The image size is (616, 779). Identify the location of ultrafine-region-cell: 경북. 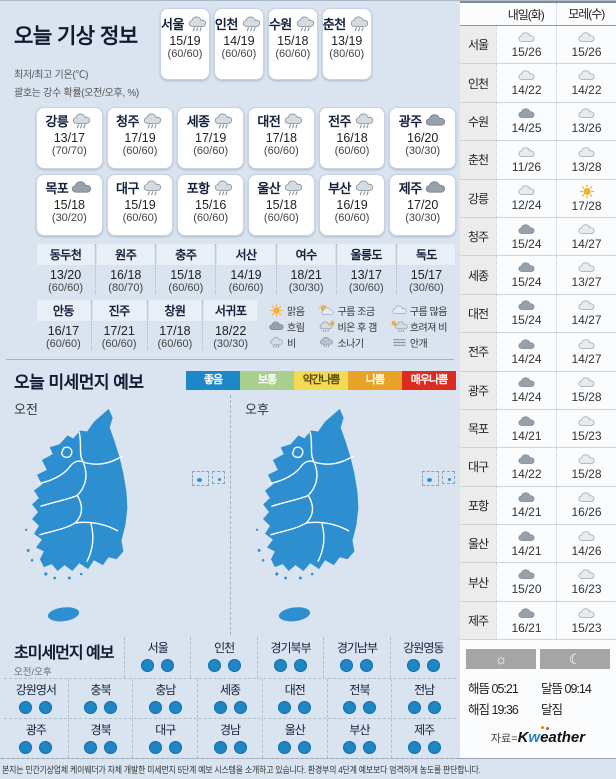
(100, 738).